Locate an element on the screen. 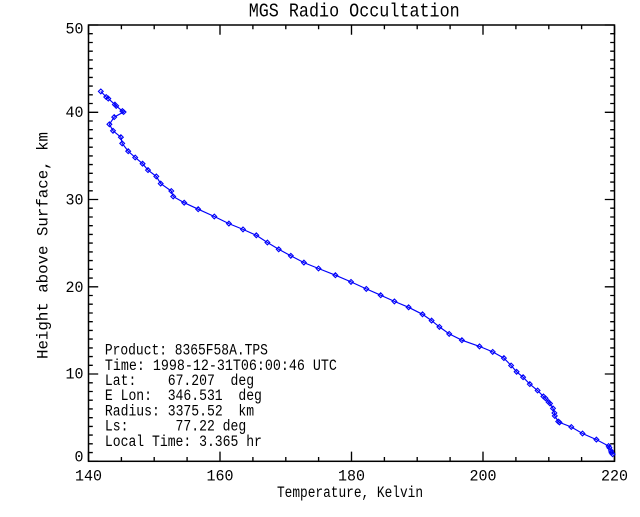  svg-text: E Lon: 346.531 deg is located at coordinates (183, 396).